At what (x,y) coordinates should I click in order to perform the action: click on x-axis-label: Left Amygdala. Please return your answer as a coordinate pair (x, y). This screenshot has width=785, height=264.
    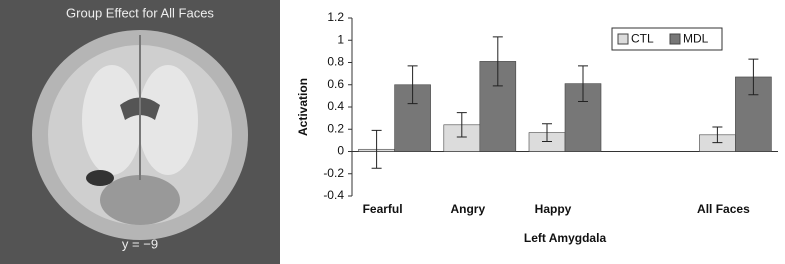
    Looking at the image, I should click on (565, 238).